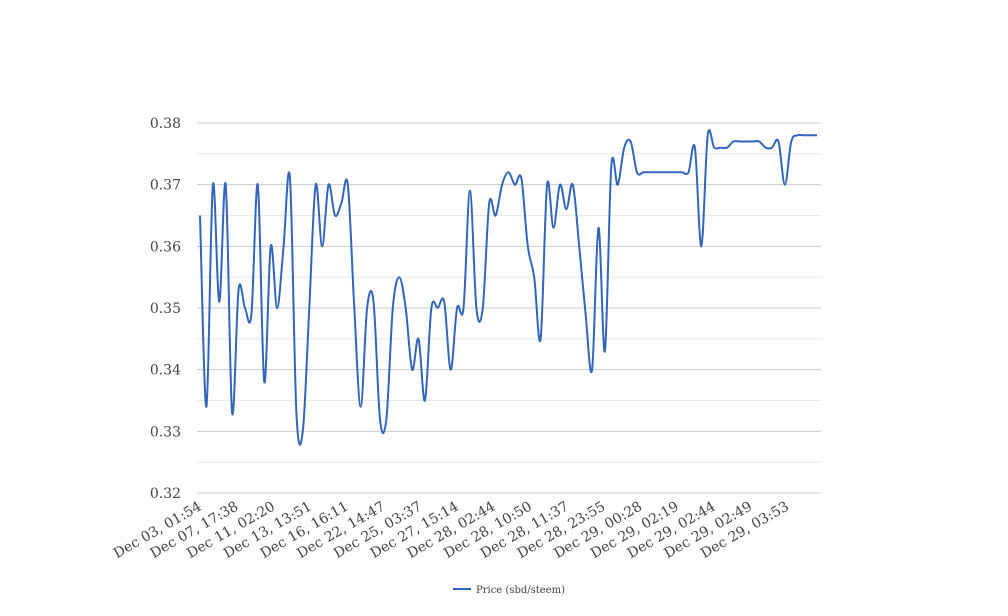 Image resolution: width=1008 pixels, height=616 pixels. What do you see at coordinates (165, 494) in the screenshot?
I see `y-tick-label: 0.32` at bounding box center [165, 494].